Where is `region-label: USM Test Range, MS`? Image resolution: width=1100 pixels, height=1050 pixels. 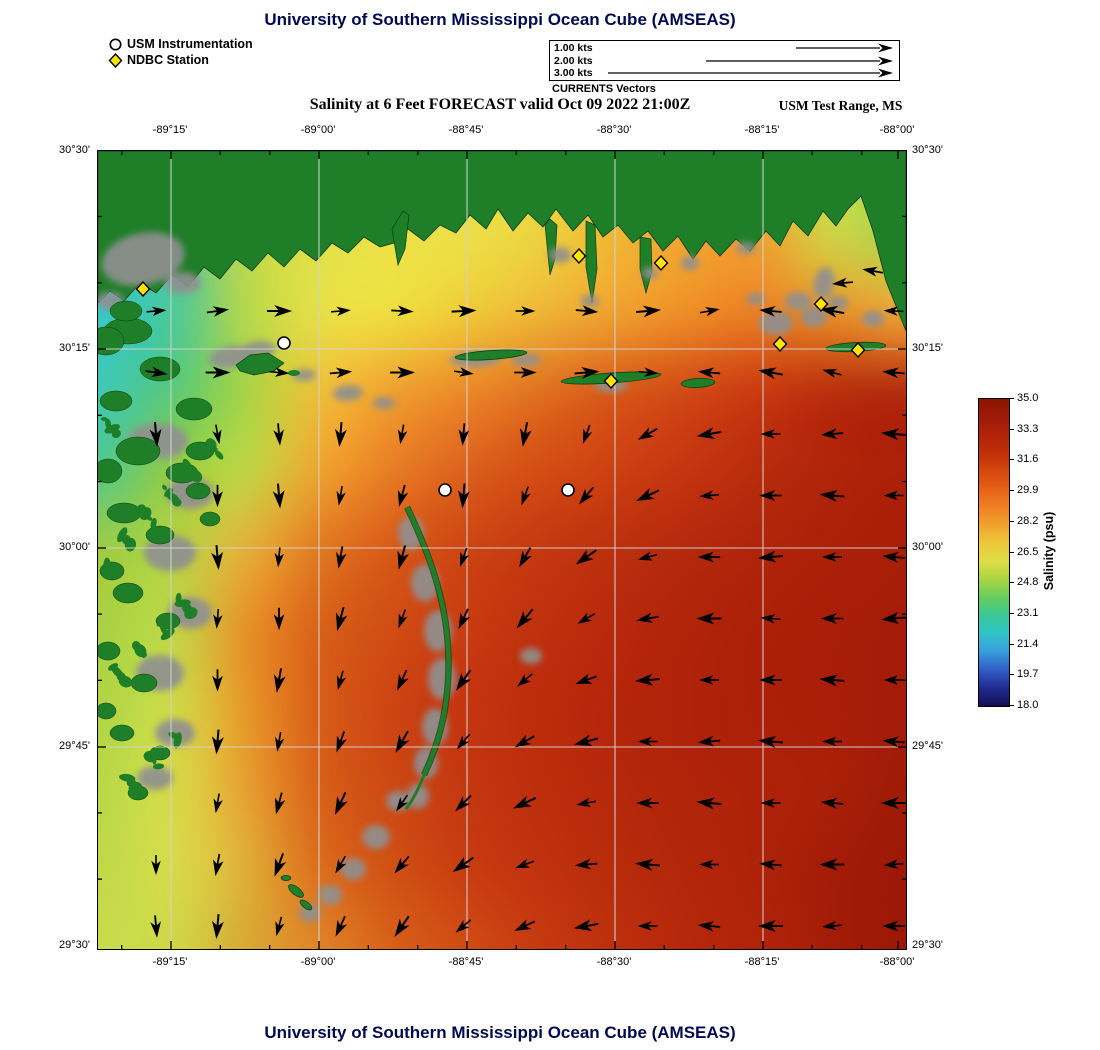
region-label: USM Test Range, MS is located at coordinates (840, 105).